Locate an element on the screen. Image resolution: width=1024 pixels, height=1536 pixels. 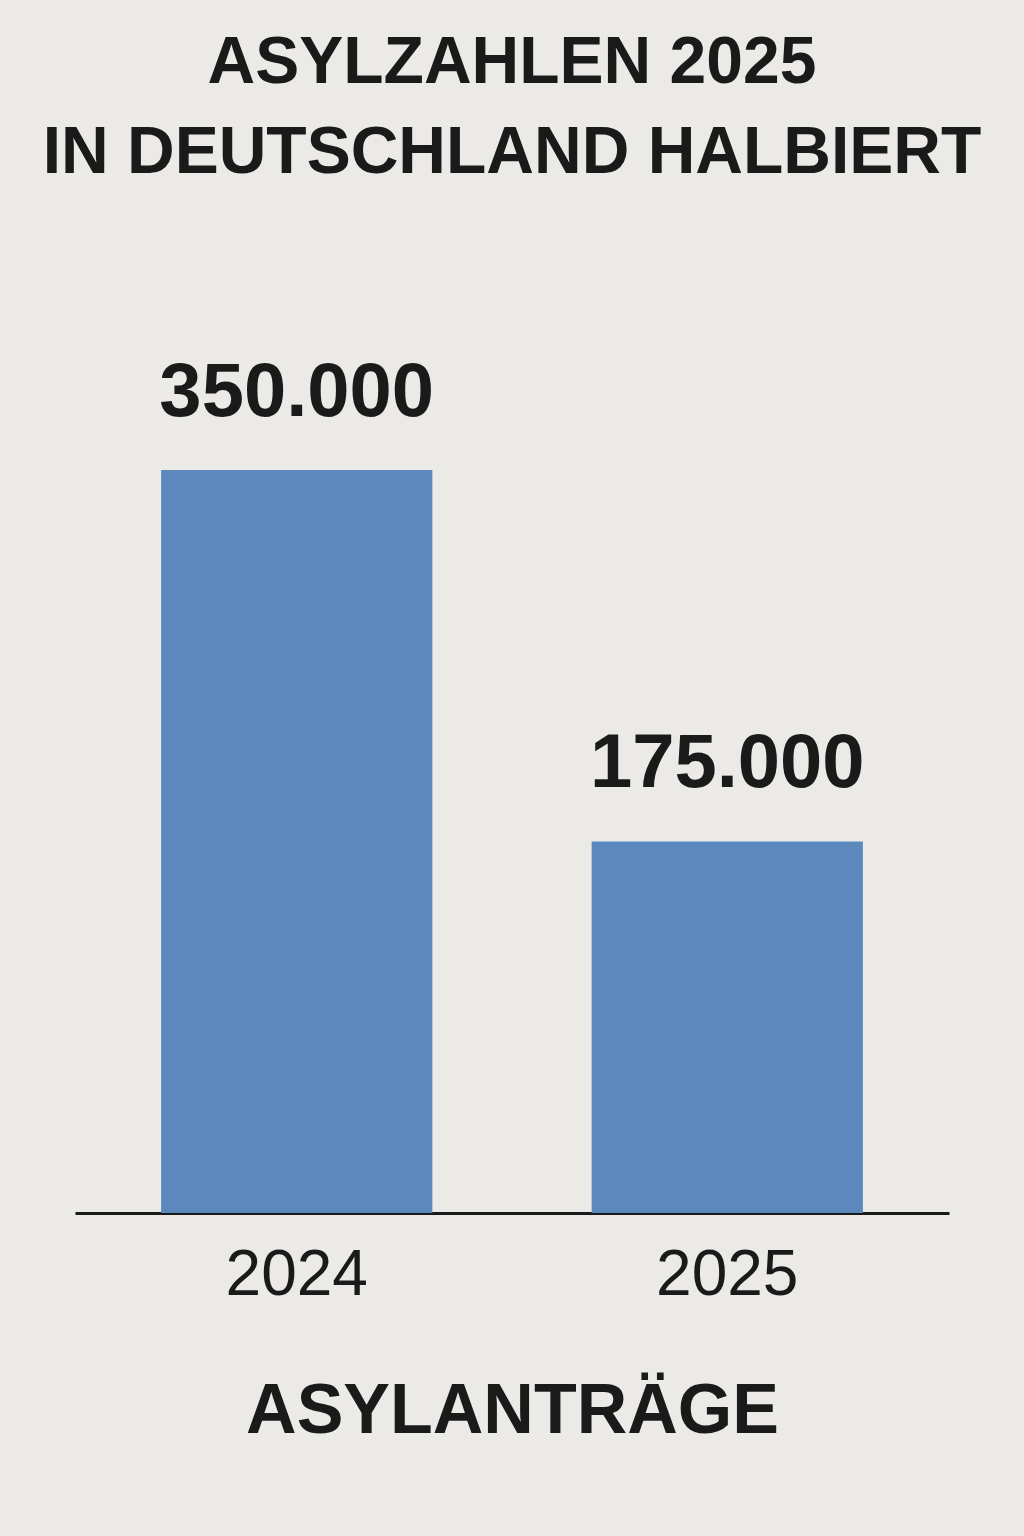
x-tick-label: 2025 is located at coordinates (727, 1272).